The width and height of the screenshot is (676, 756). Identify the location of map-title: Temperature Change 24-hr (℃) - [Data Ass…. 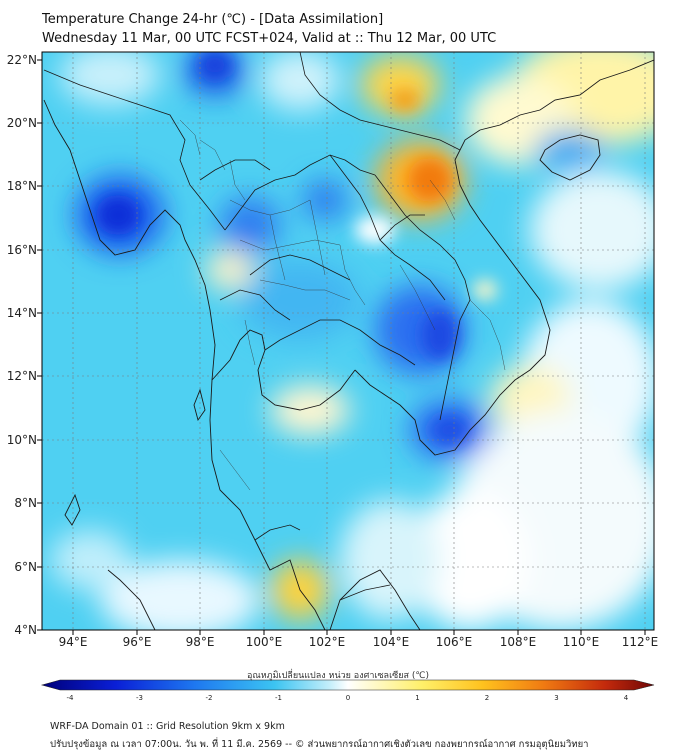
(213, 19).